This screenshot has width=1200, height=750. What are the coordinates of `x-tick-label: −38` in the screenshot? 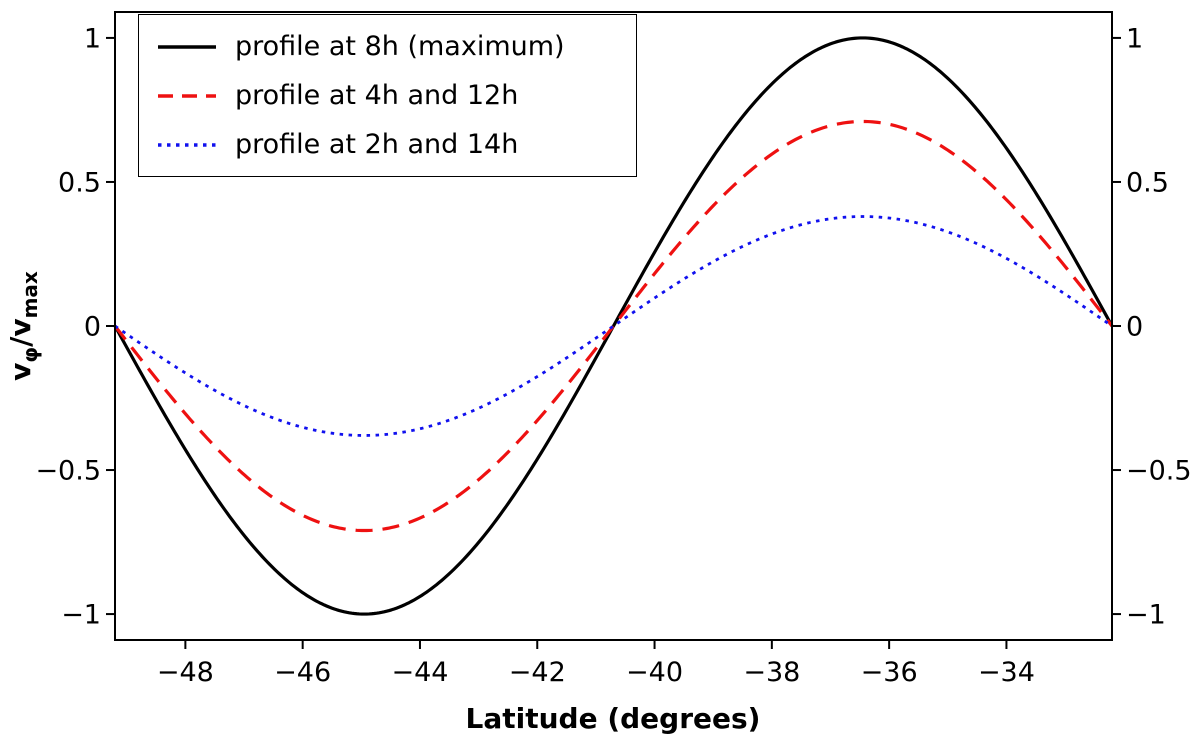 It's located at (771, 672).